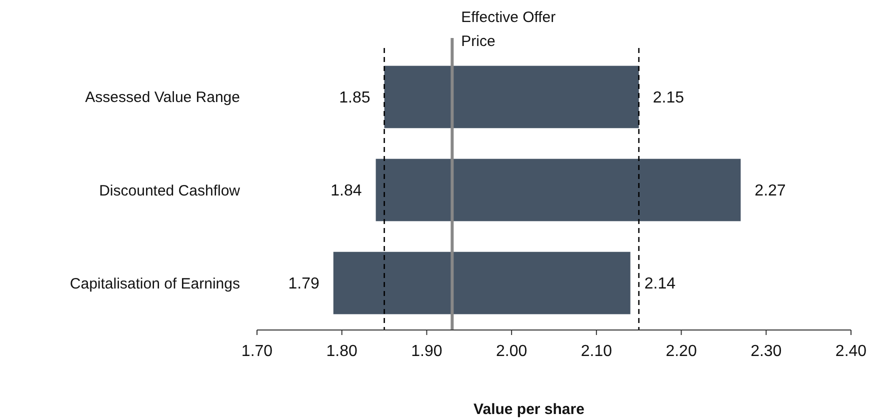  What do you see at coordinates (668, 98) in the screenshot?
I see `annotation: 2.15` at bounding box center [668, 98].